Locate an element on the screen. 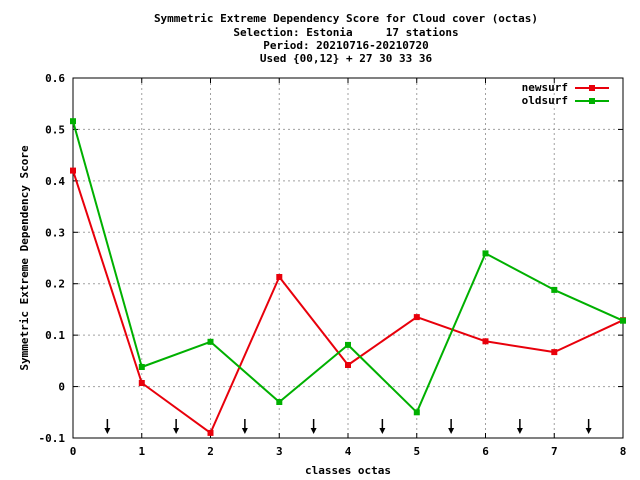 This screenshot has height=480, width=640. x-axis-label: classes octas is located at coordinates (348, 470).